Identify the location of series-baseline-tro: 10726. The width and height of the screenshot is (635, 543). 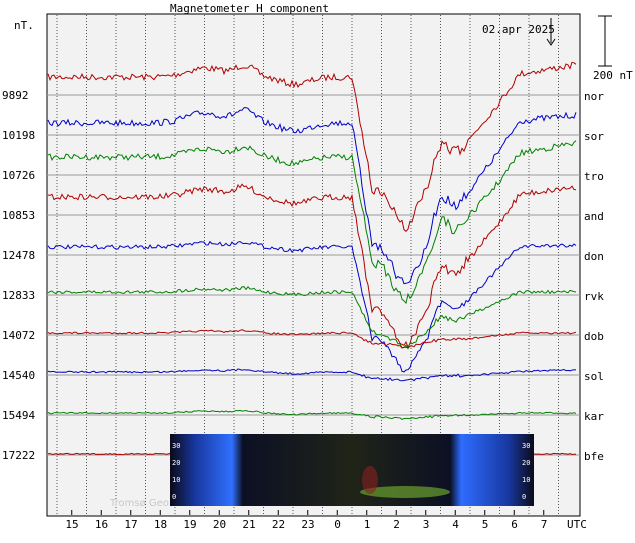
(18, 175).